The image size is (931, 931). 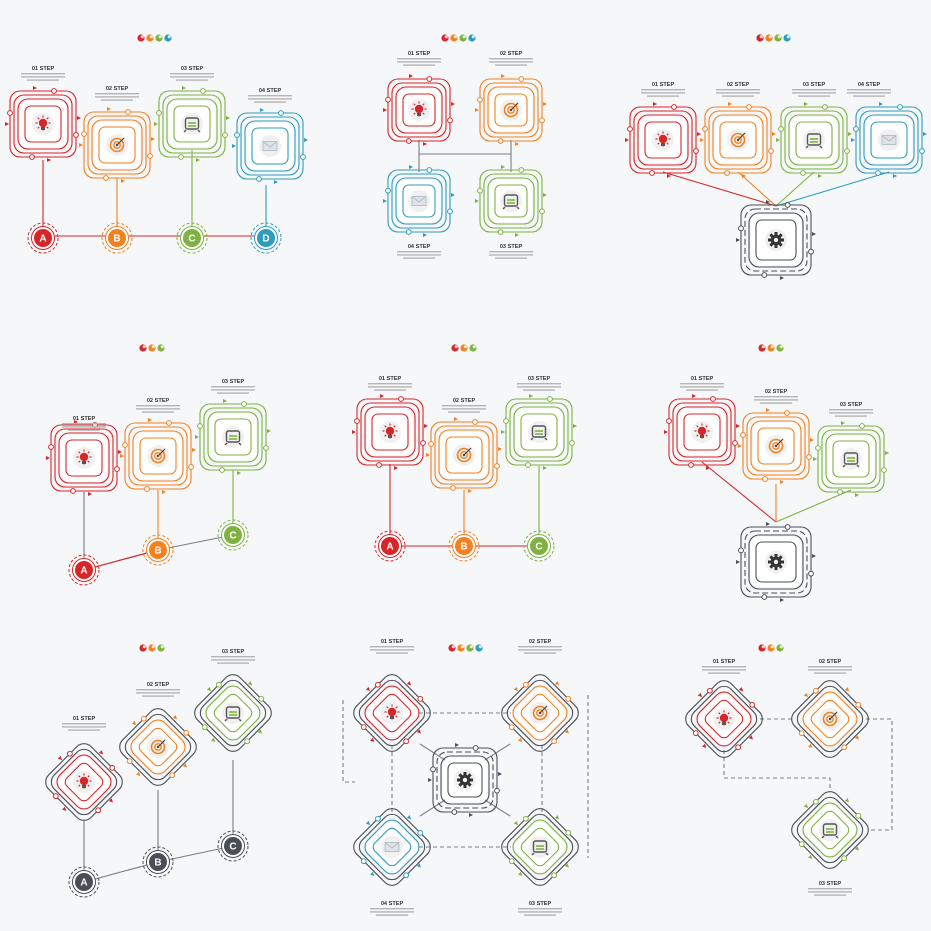 I want to click on target-icon, so click(x=738, y=140).